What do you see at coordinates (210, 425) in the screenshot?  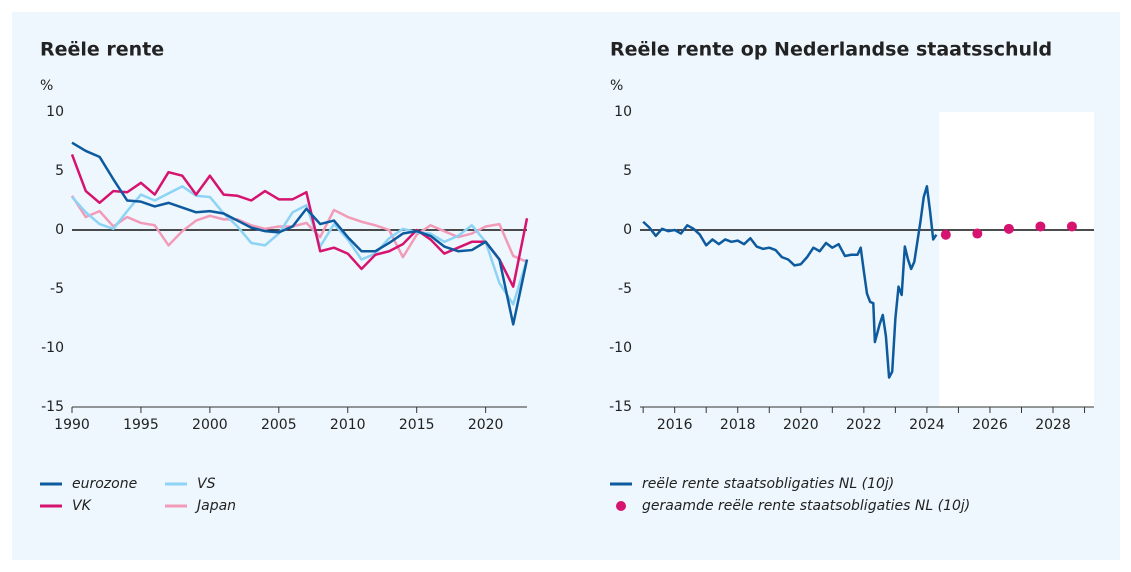 I see `x-tick-label: 2000` at bounding box center [210, 425].